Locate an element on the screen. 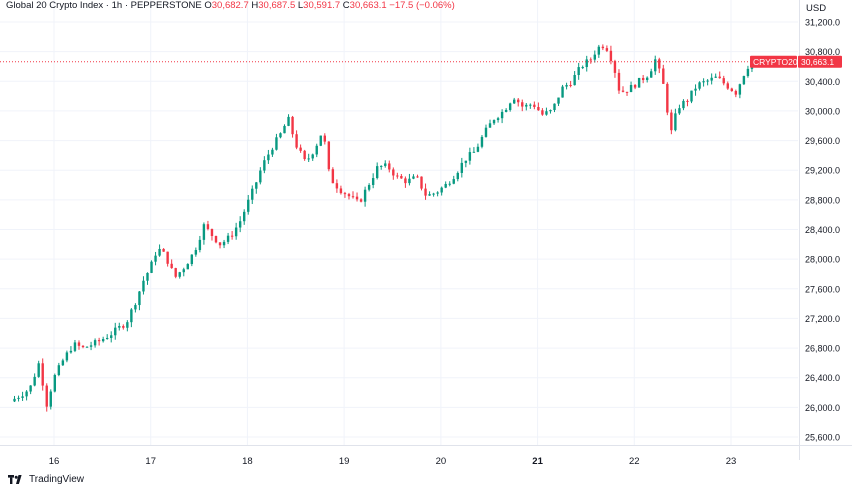 This screenshot has height=485, width=852. tradingview-brand: TradingView is located at coordinates (46, 479).